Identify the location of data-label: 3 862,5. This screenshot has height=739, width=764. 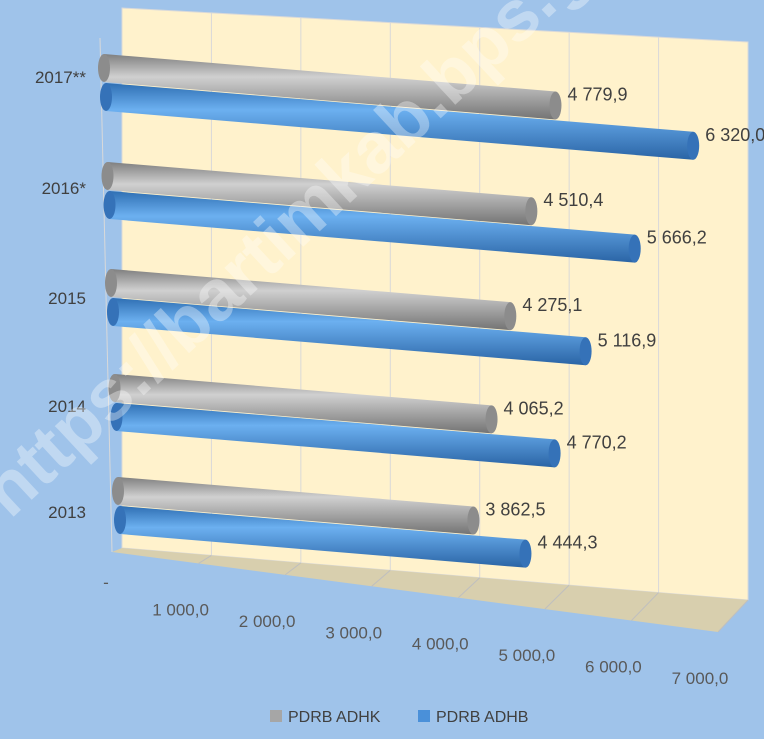
(515, 510).